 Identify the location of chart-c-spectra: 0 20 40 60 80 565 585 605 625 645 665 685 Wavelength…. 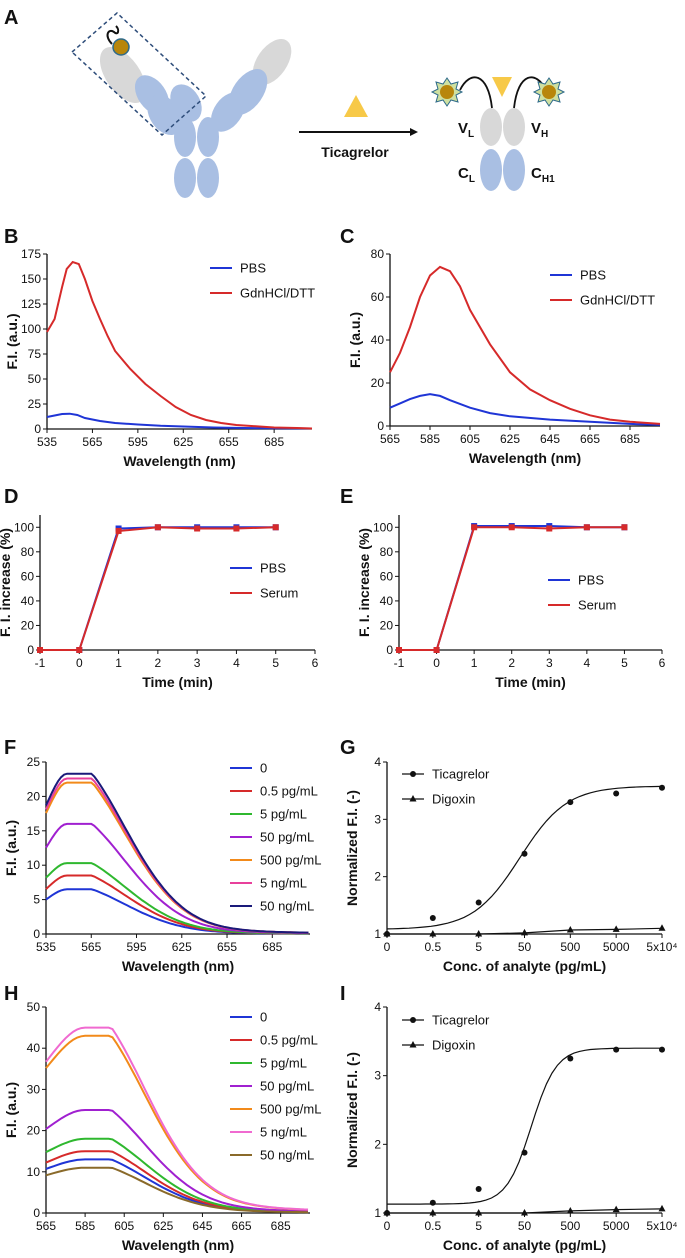
(504, 356).